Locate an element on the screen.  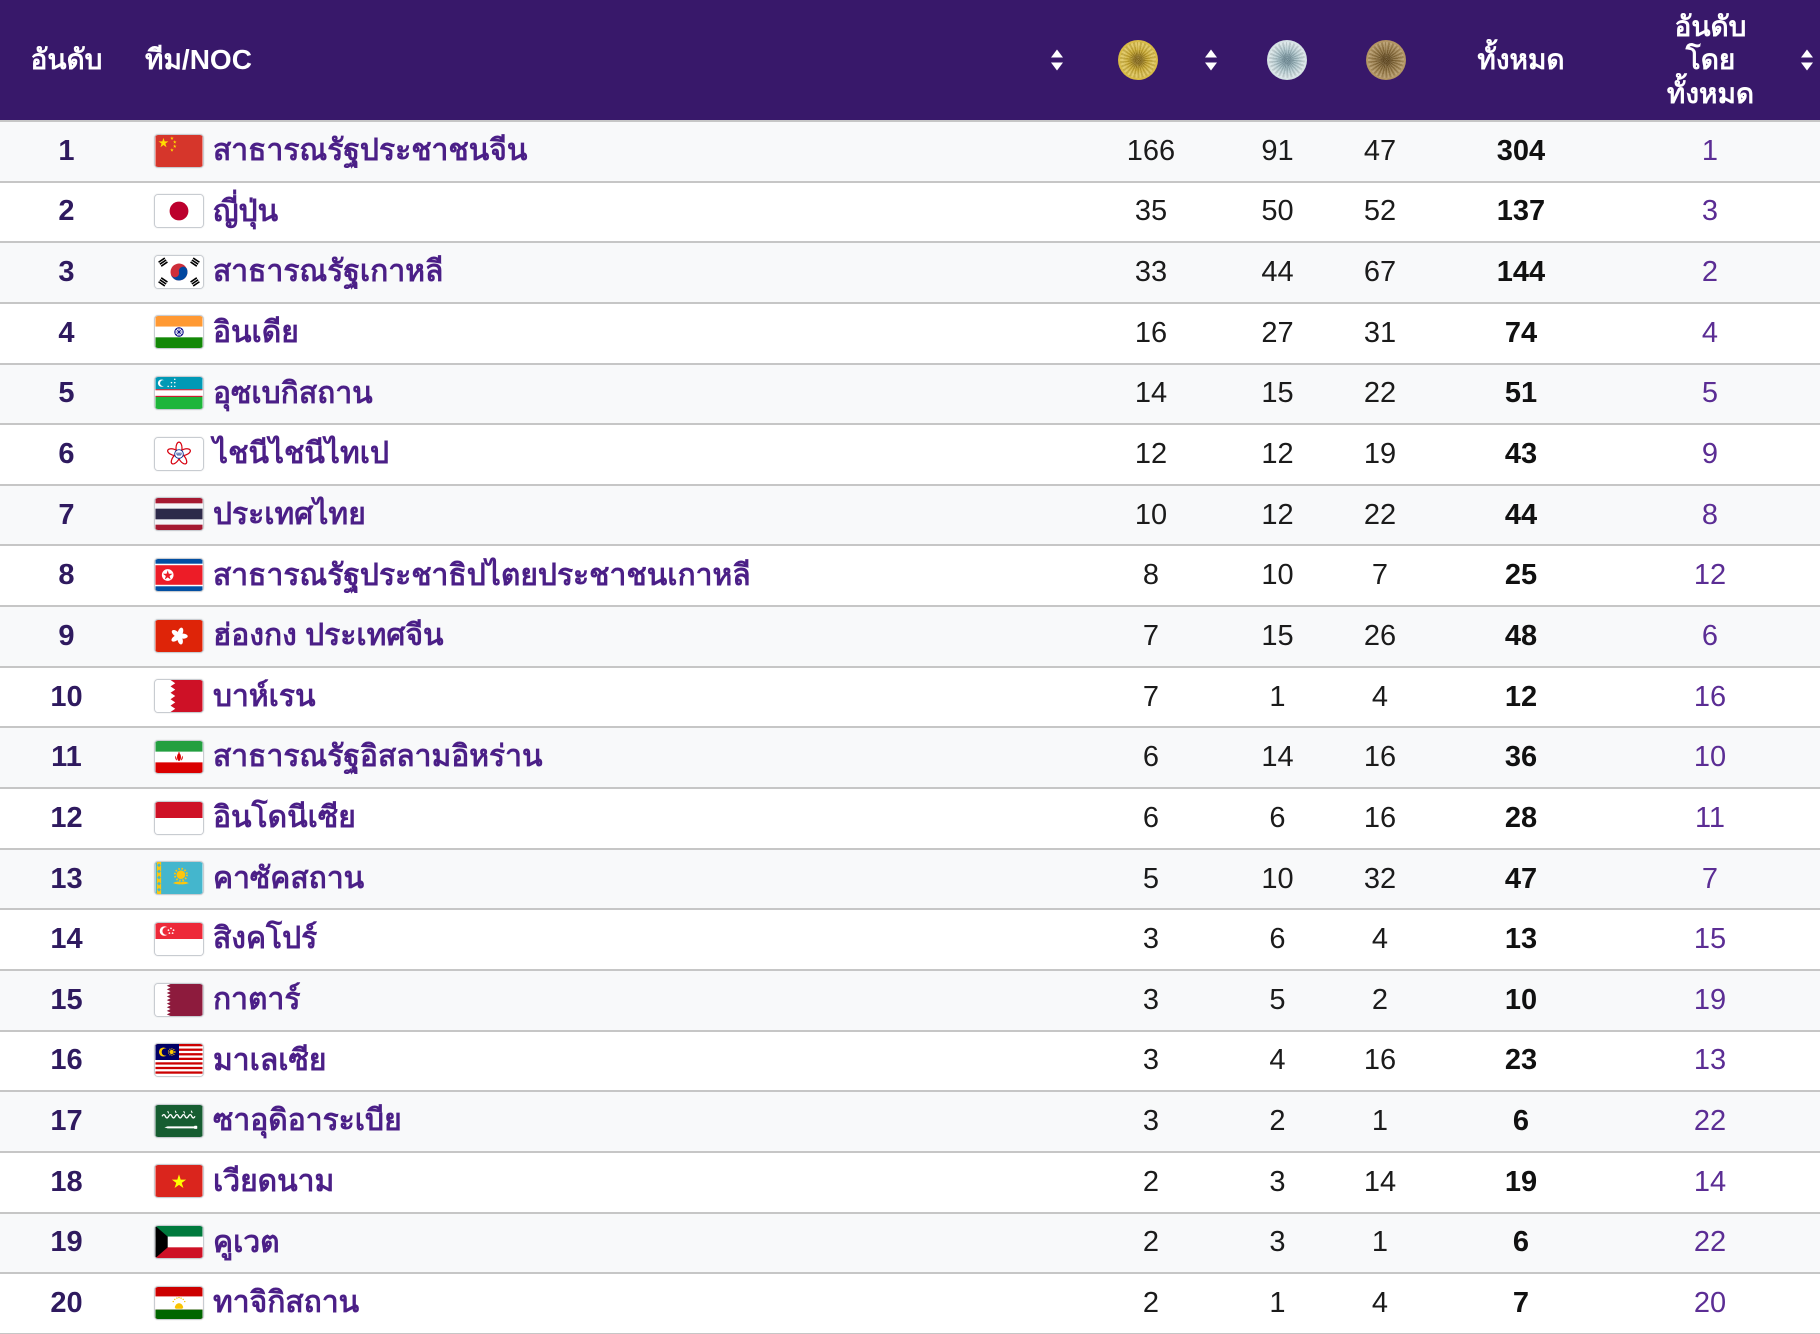
team-cell: ไชนีไชนีไทเป is located at coordinates (607, 454).